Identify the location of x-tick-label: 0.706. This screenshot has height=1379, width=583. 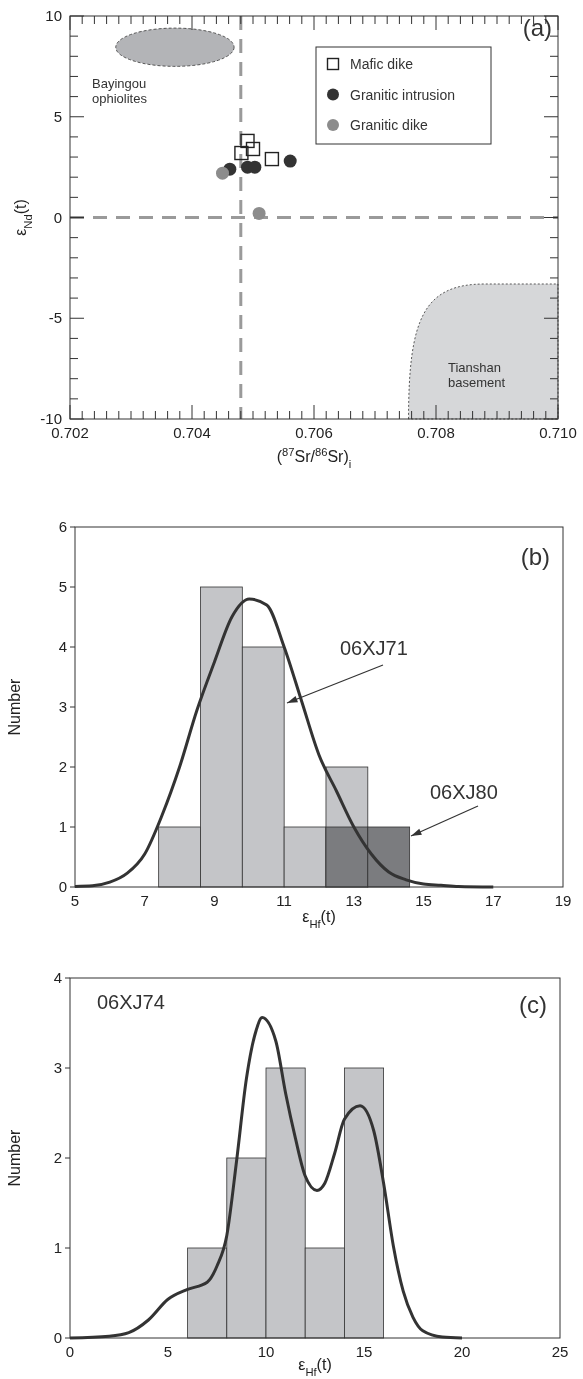
(314, 432).